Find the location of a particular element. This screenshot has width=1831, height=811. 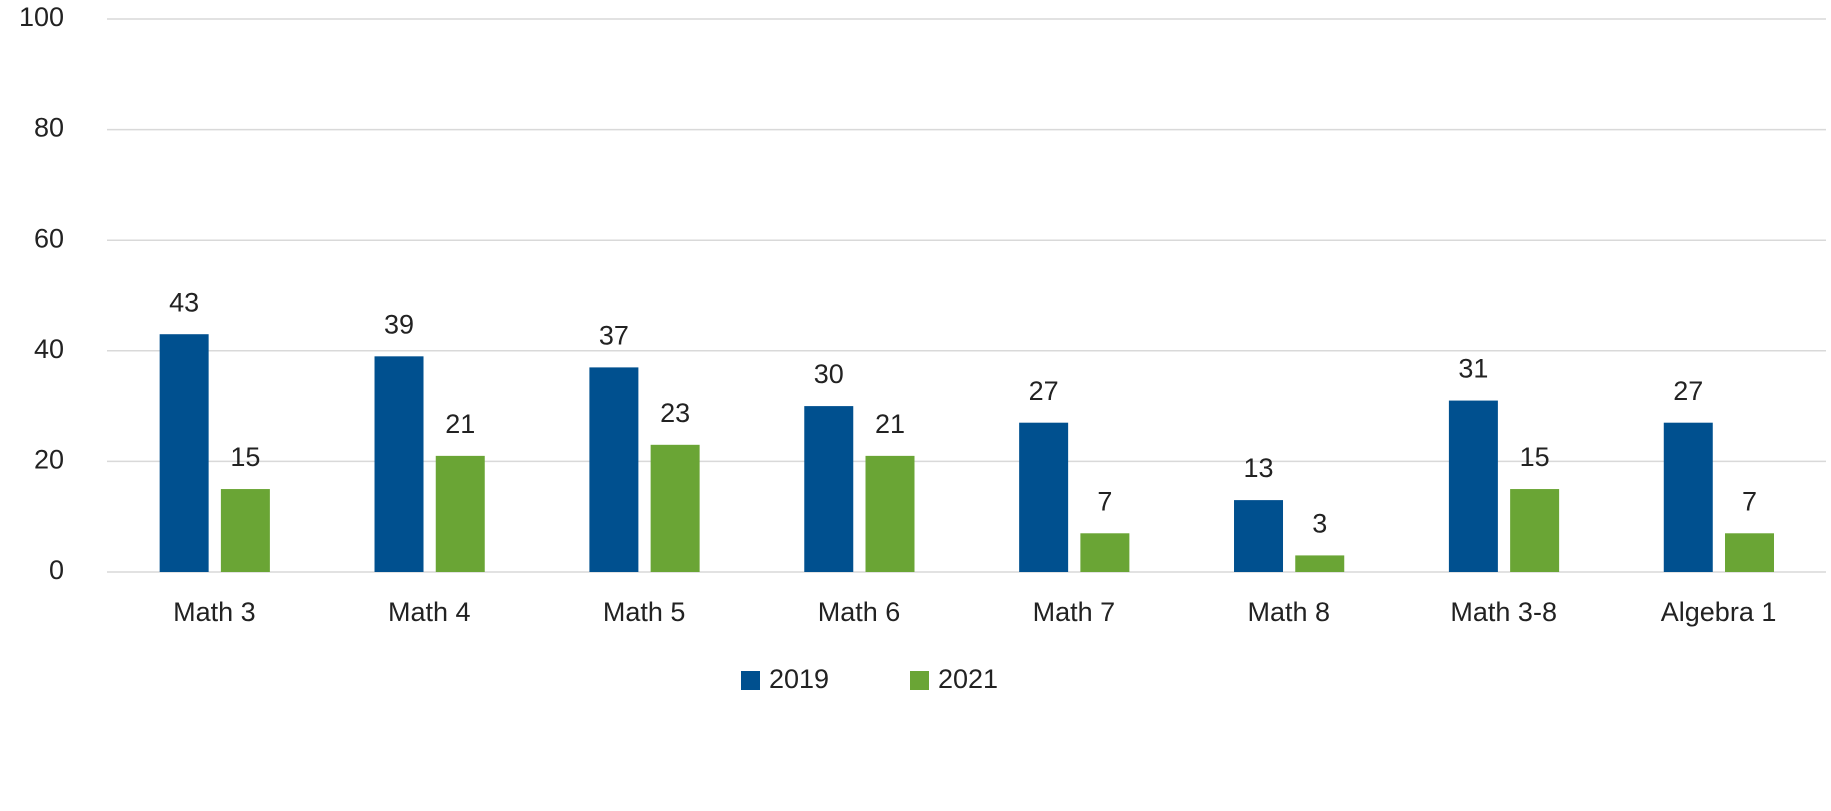

legend-label: 2021 is located at coordinates (968, 679).